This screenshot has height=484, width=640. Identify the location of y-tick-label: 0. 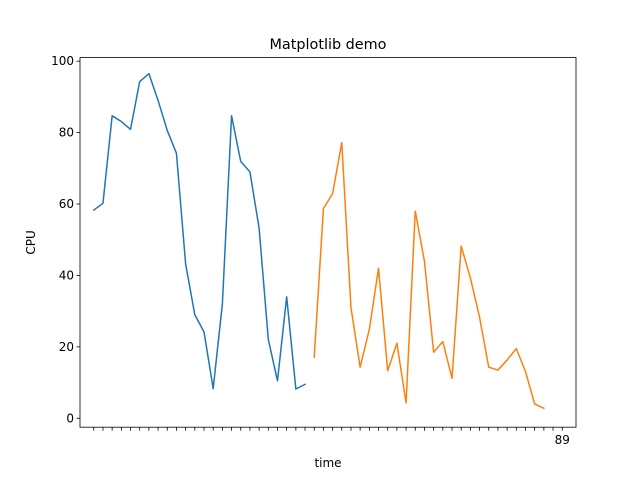
(70, 418).